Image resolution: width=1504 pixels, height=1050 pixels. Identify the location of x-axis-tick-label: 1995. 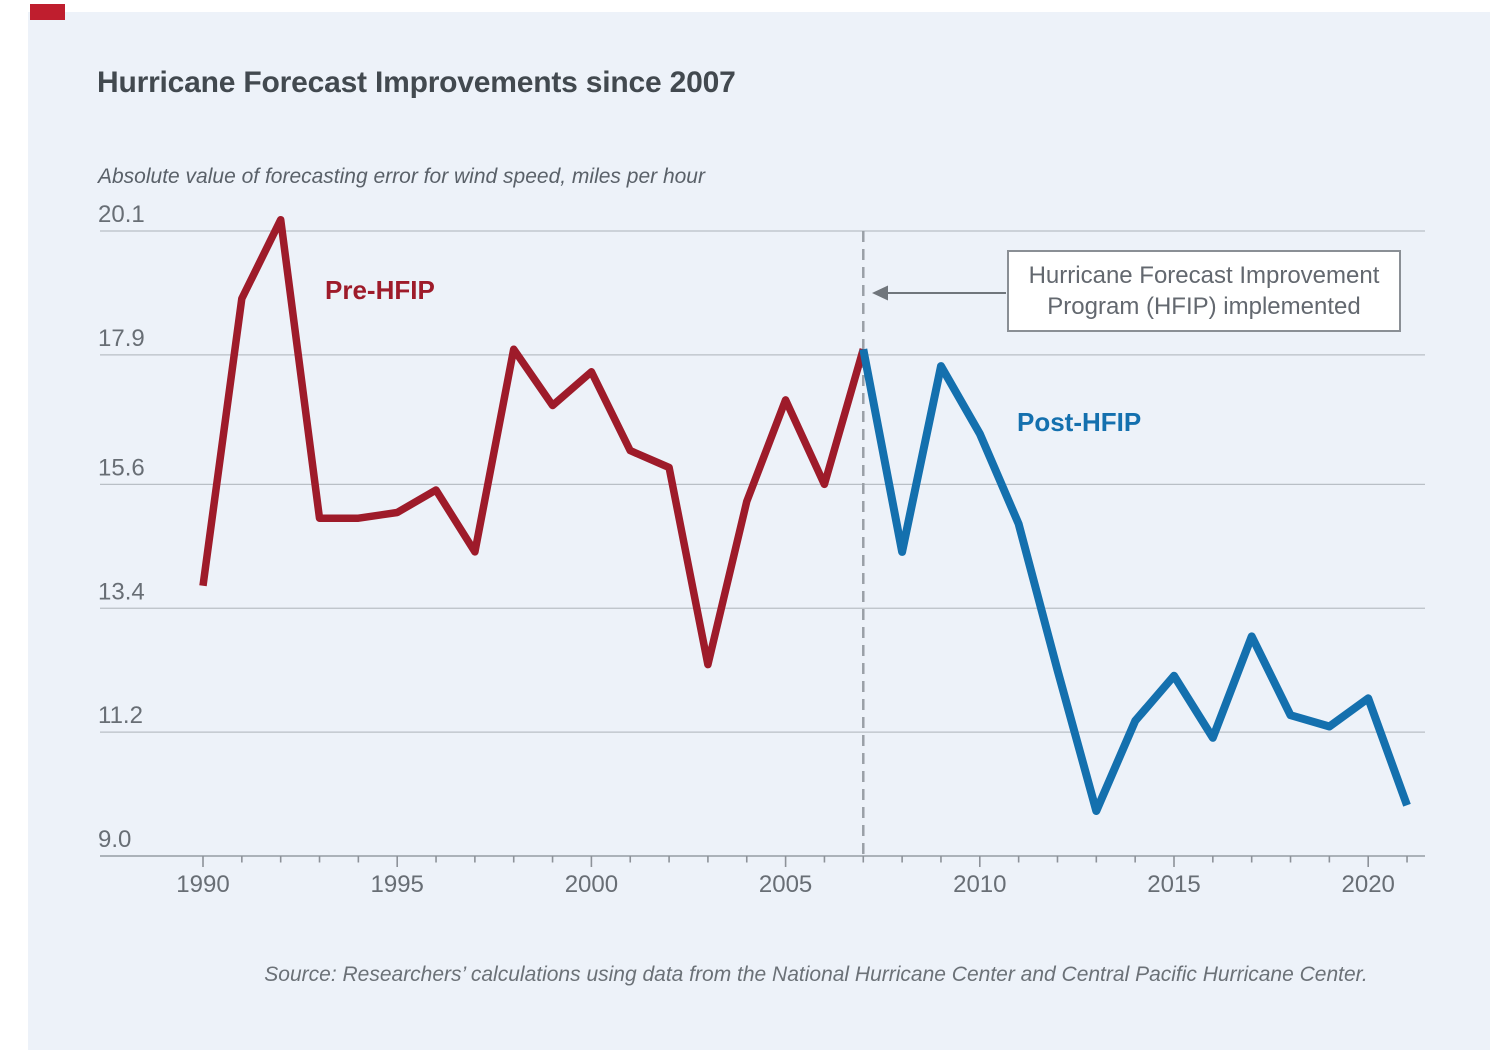
(397, 884).